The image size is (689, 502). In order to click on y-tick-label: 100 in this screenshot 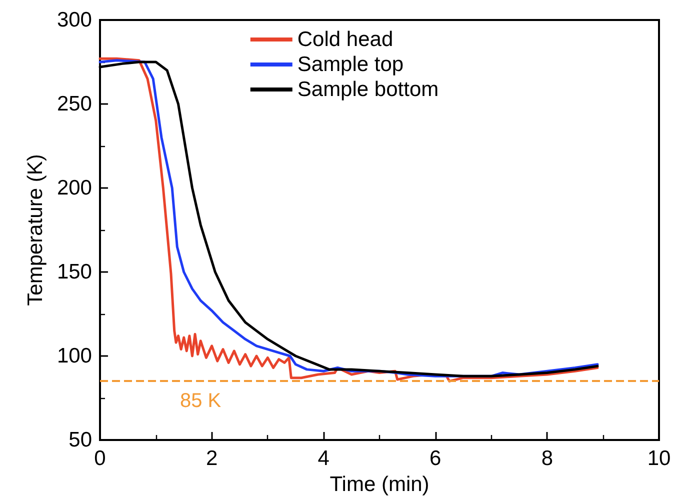, I will do `click(74, 356)`.